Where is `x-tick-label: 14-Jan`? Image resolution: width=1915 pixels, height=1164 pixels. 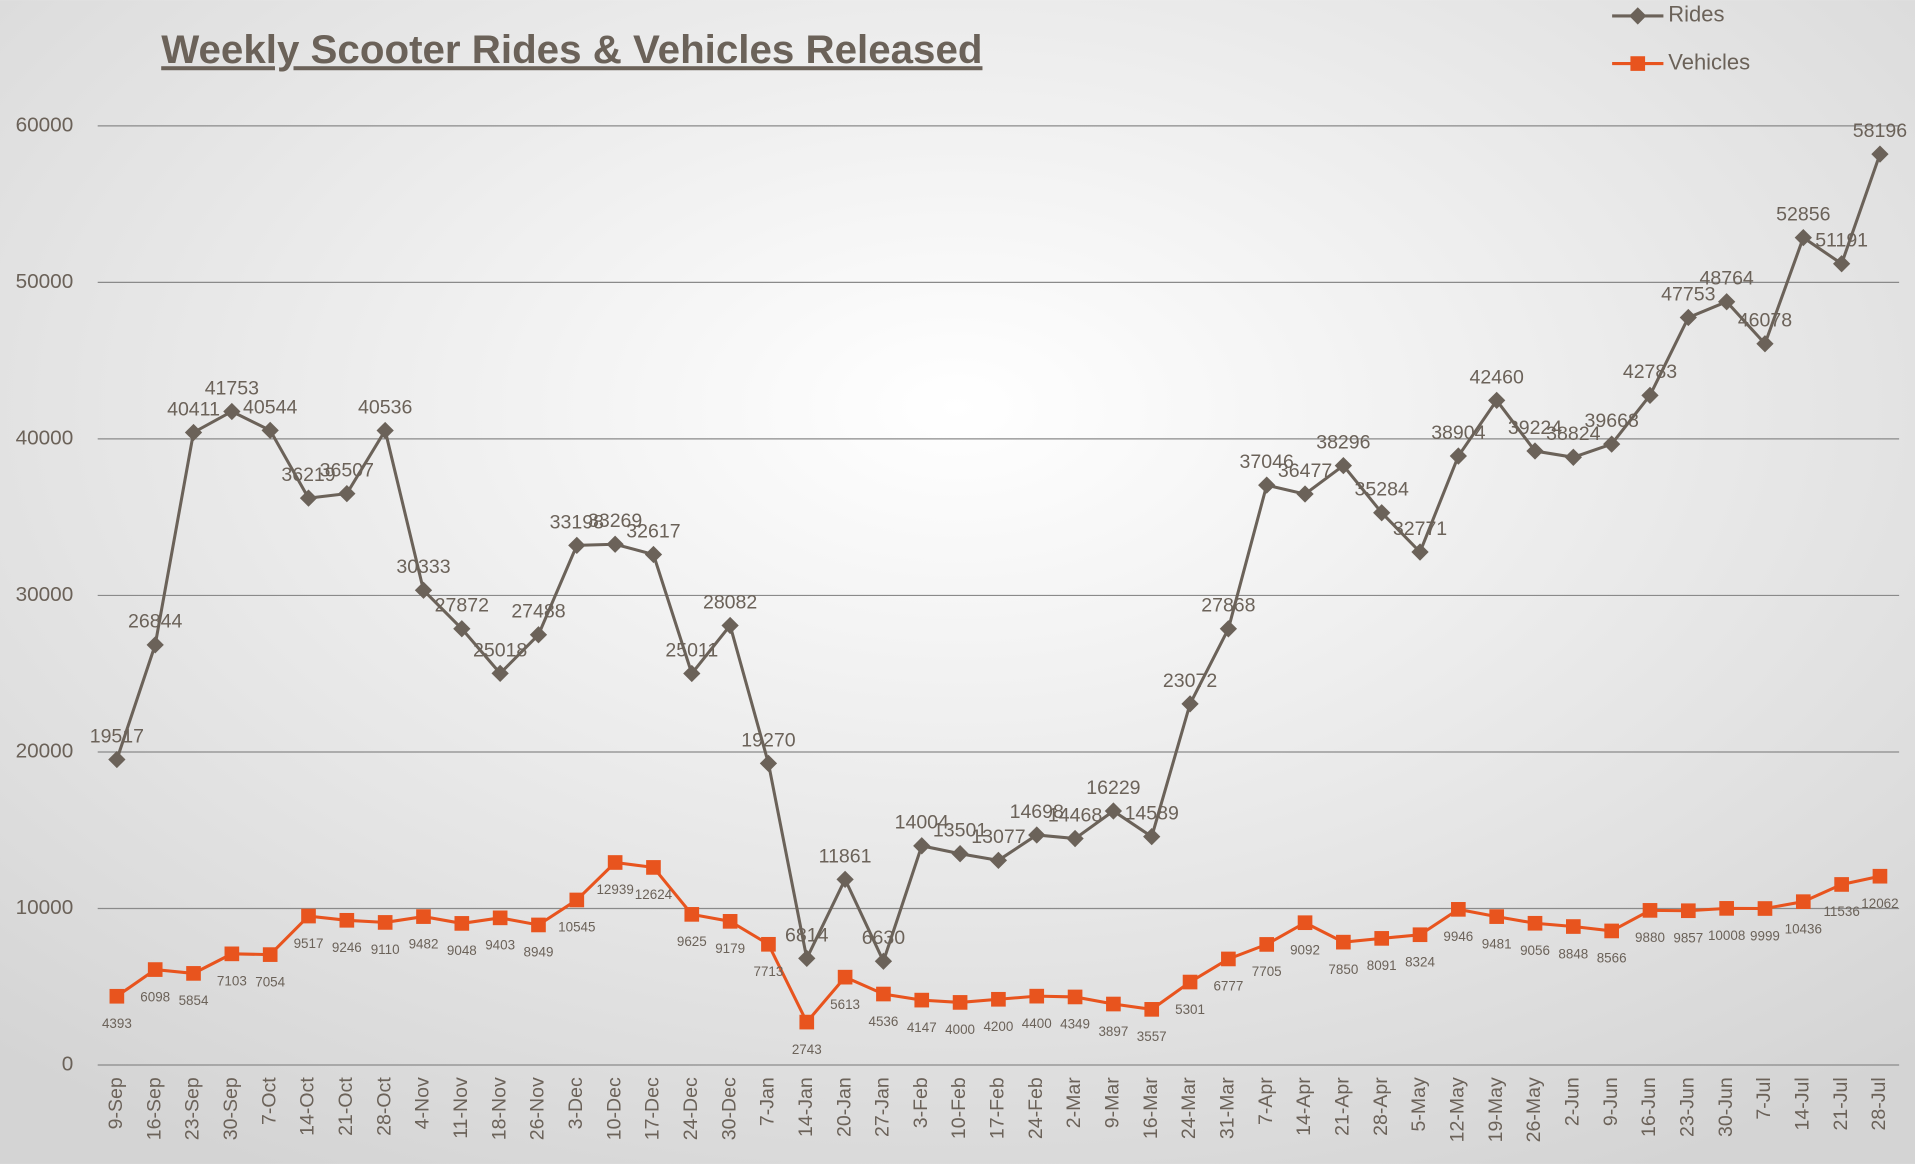
x-tick-label: 14-Jan is located at coordinates (806, 1107).